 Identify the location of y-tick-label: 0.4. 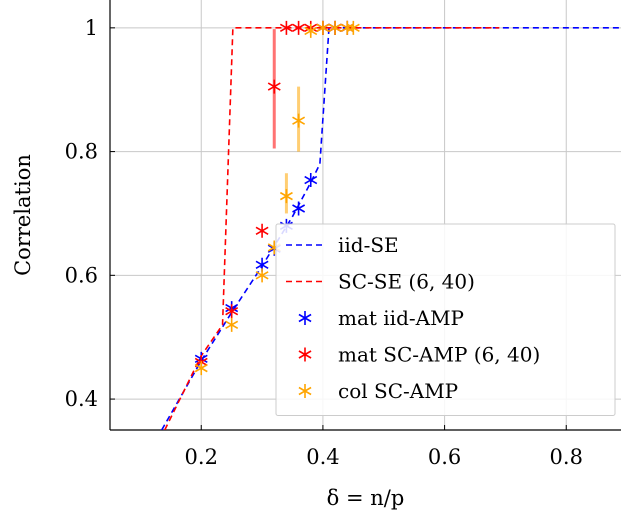
(81, 399).